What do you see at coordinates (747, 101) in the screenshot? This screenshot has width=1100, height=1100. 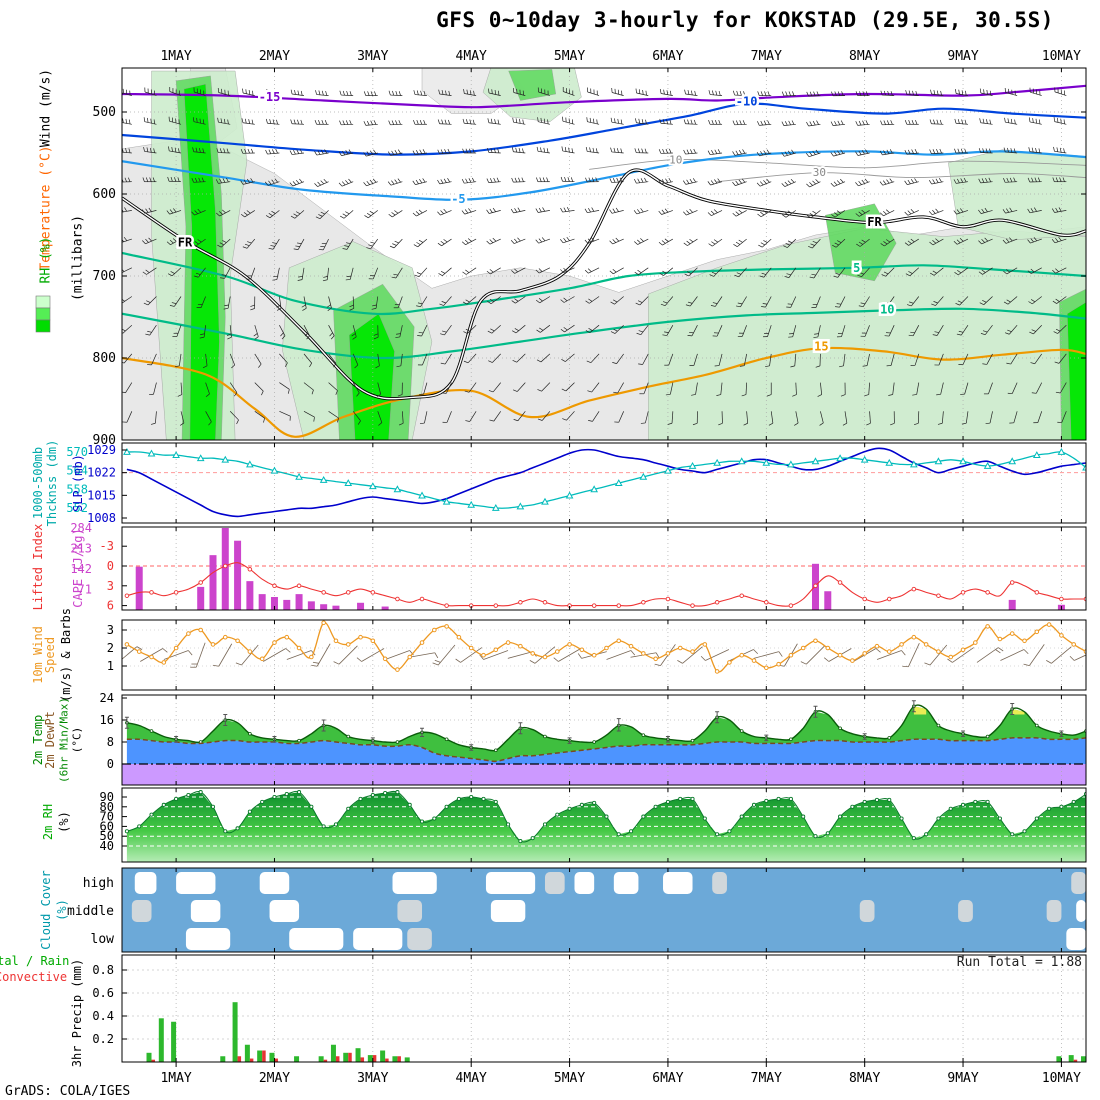 I see `contour-label: -10` at bounding box center [747, 101].